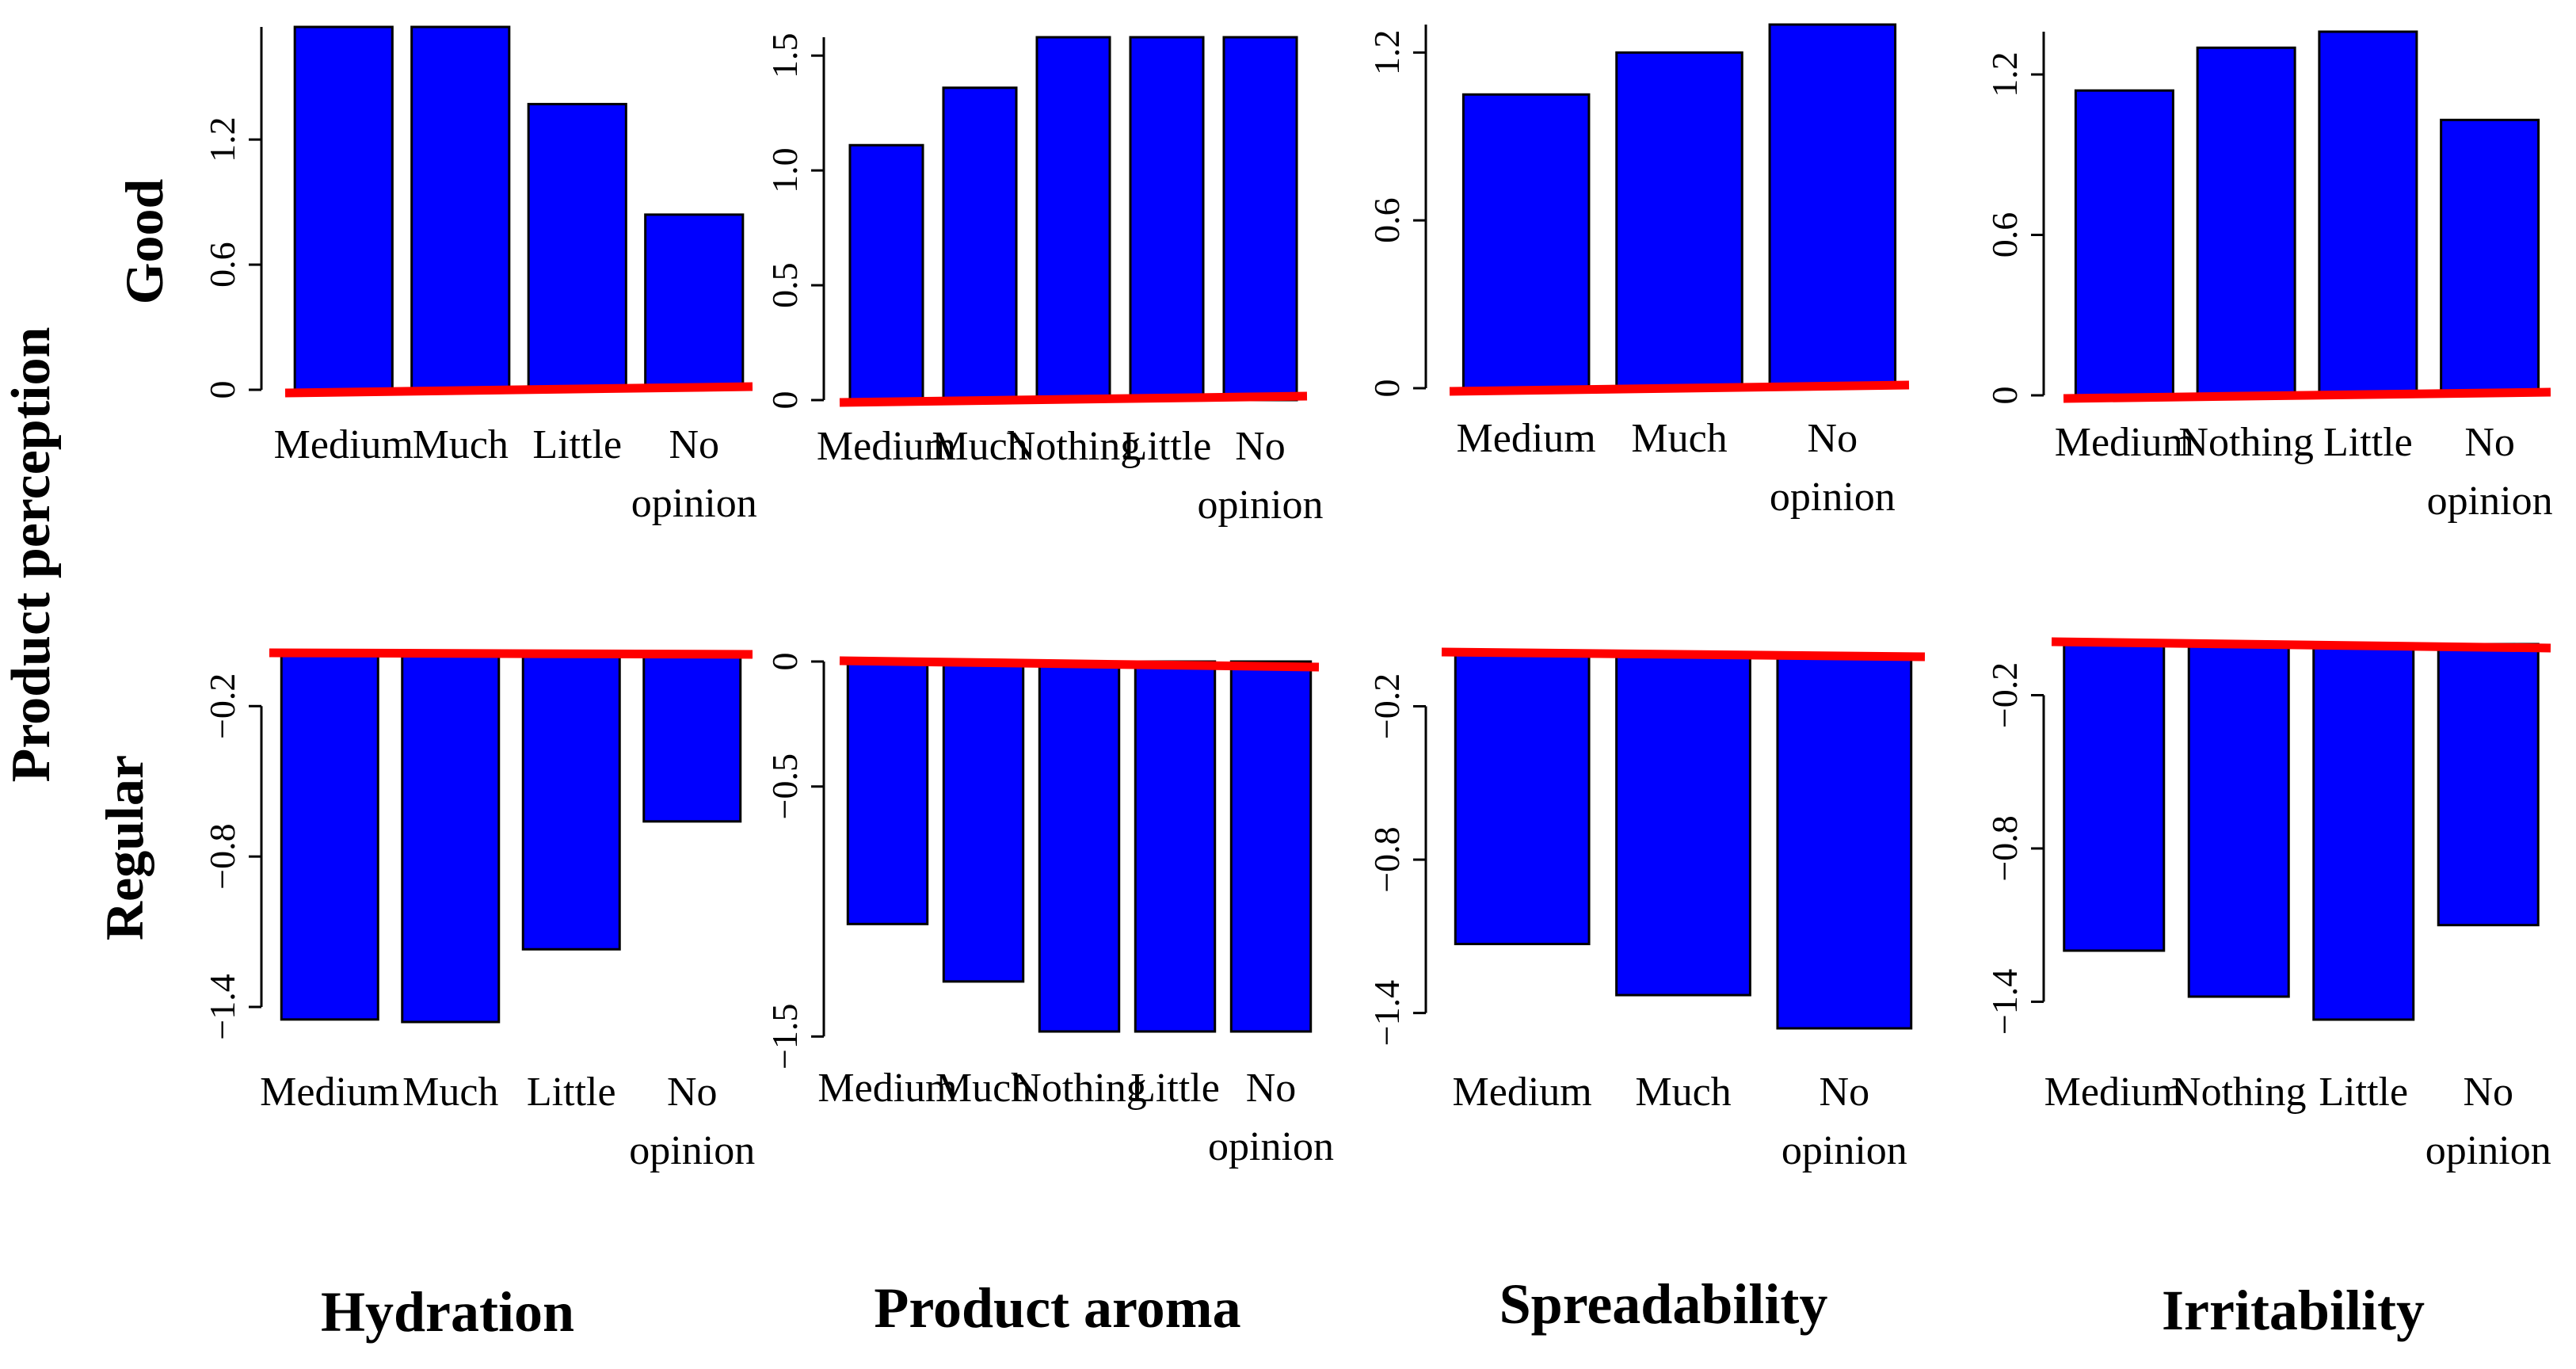  I want to click on column-title-product-aroma: Product aroma, so click(1057, 1308).